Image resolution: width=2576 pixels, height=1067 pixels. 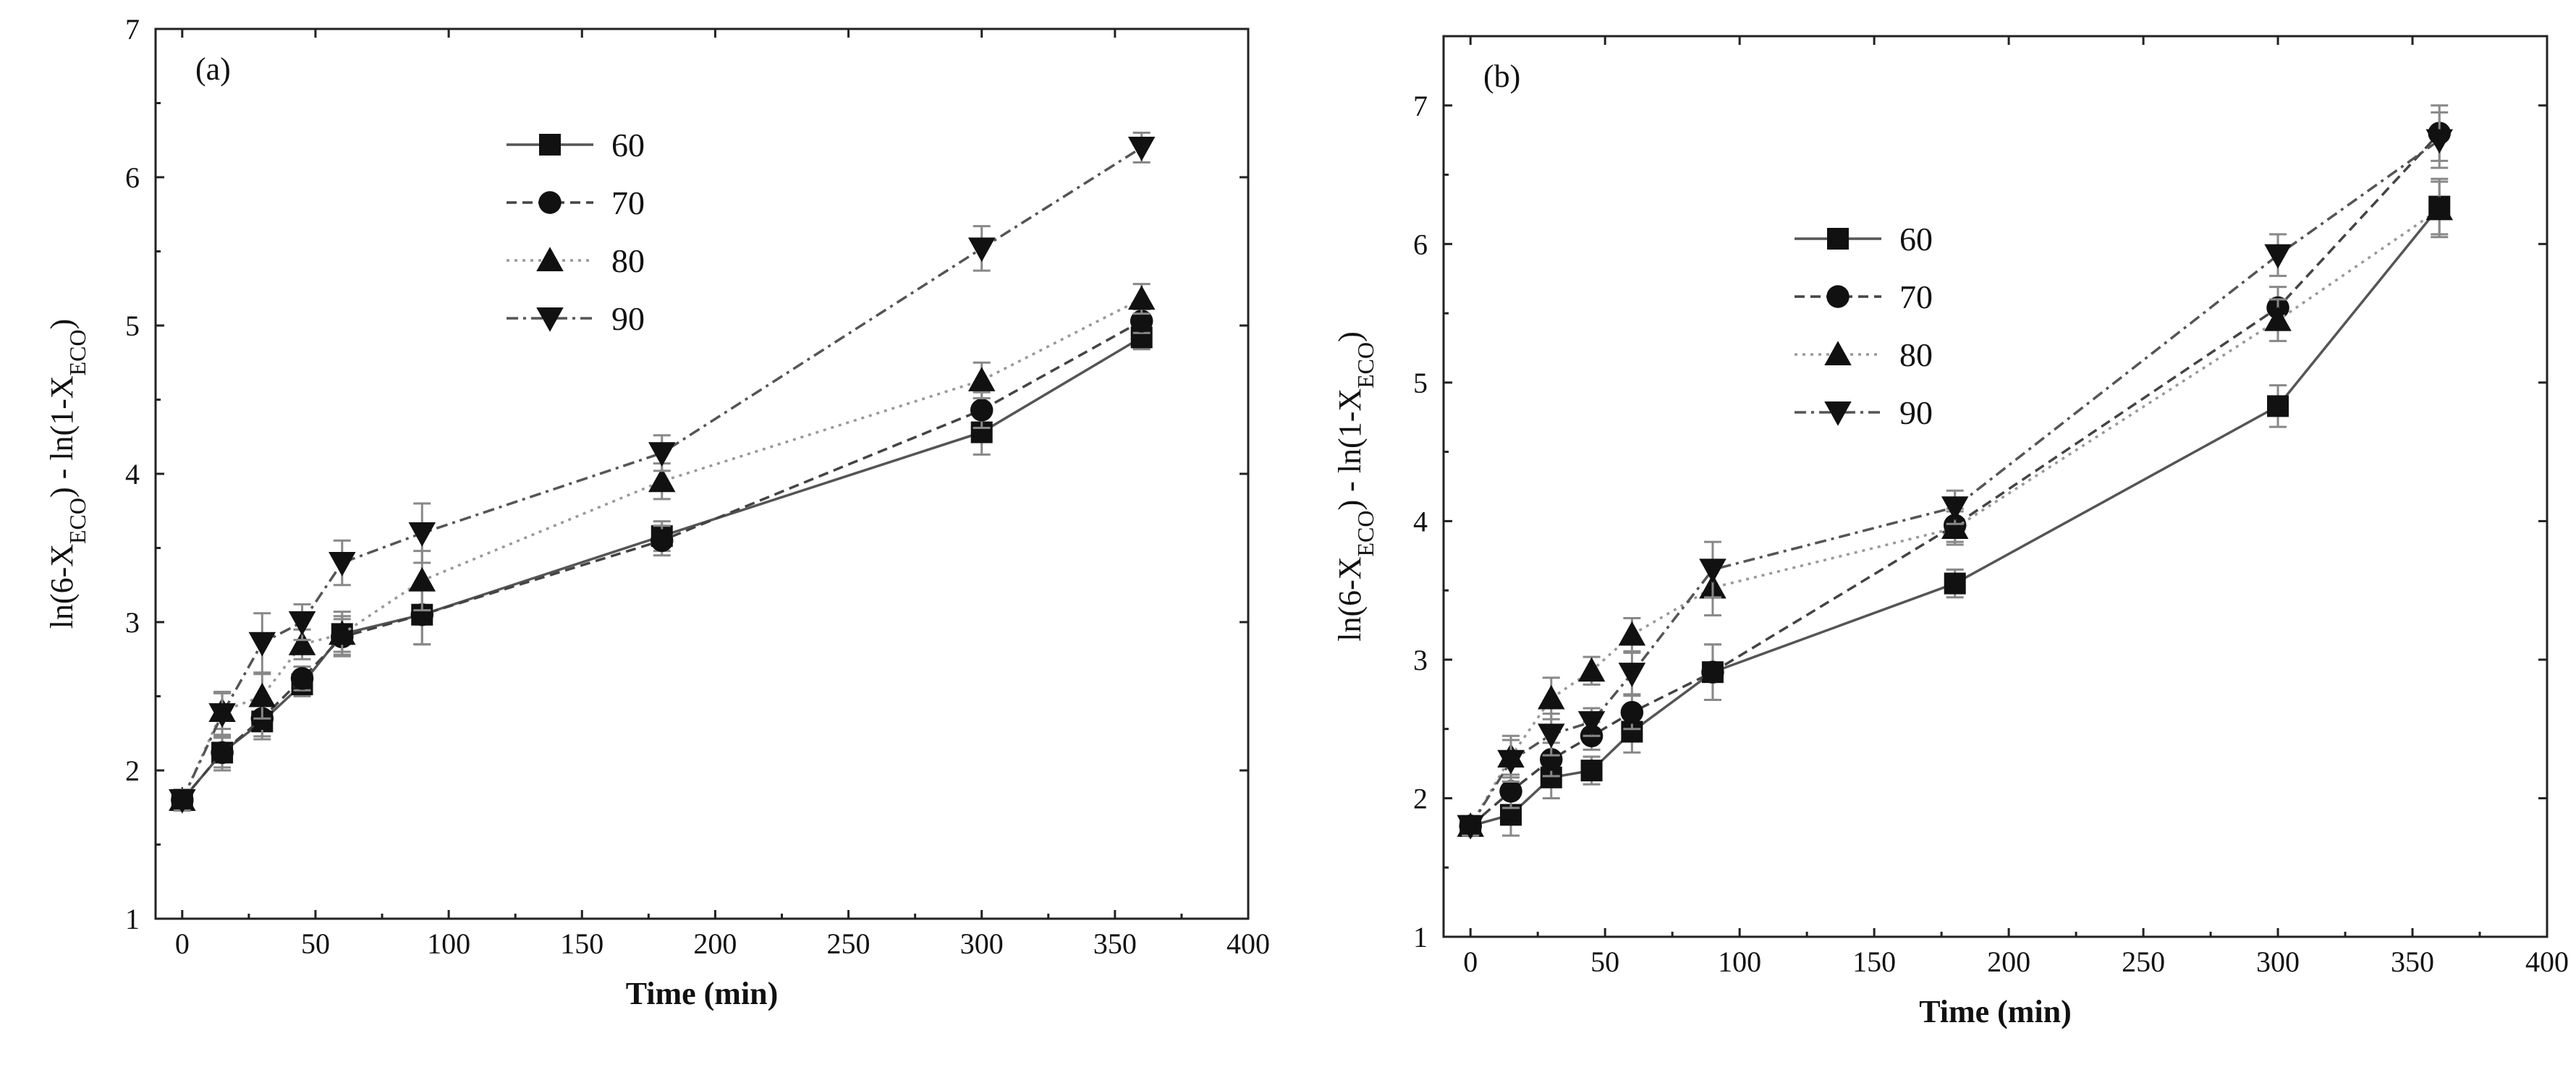 What do you see at coordinates (132, 919) in the screenshot?
I see `a-ytick-label-1: 1` at bounding box center [132, 919].